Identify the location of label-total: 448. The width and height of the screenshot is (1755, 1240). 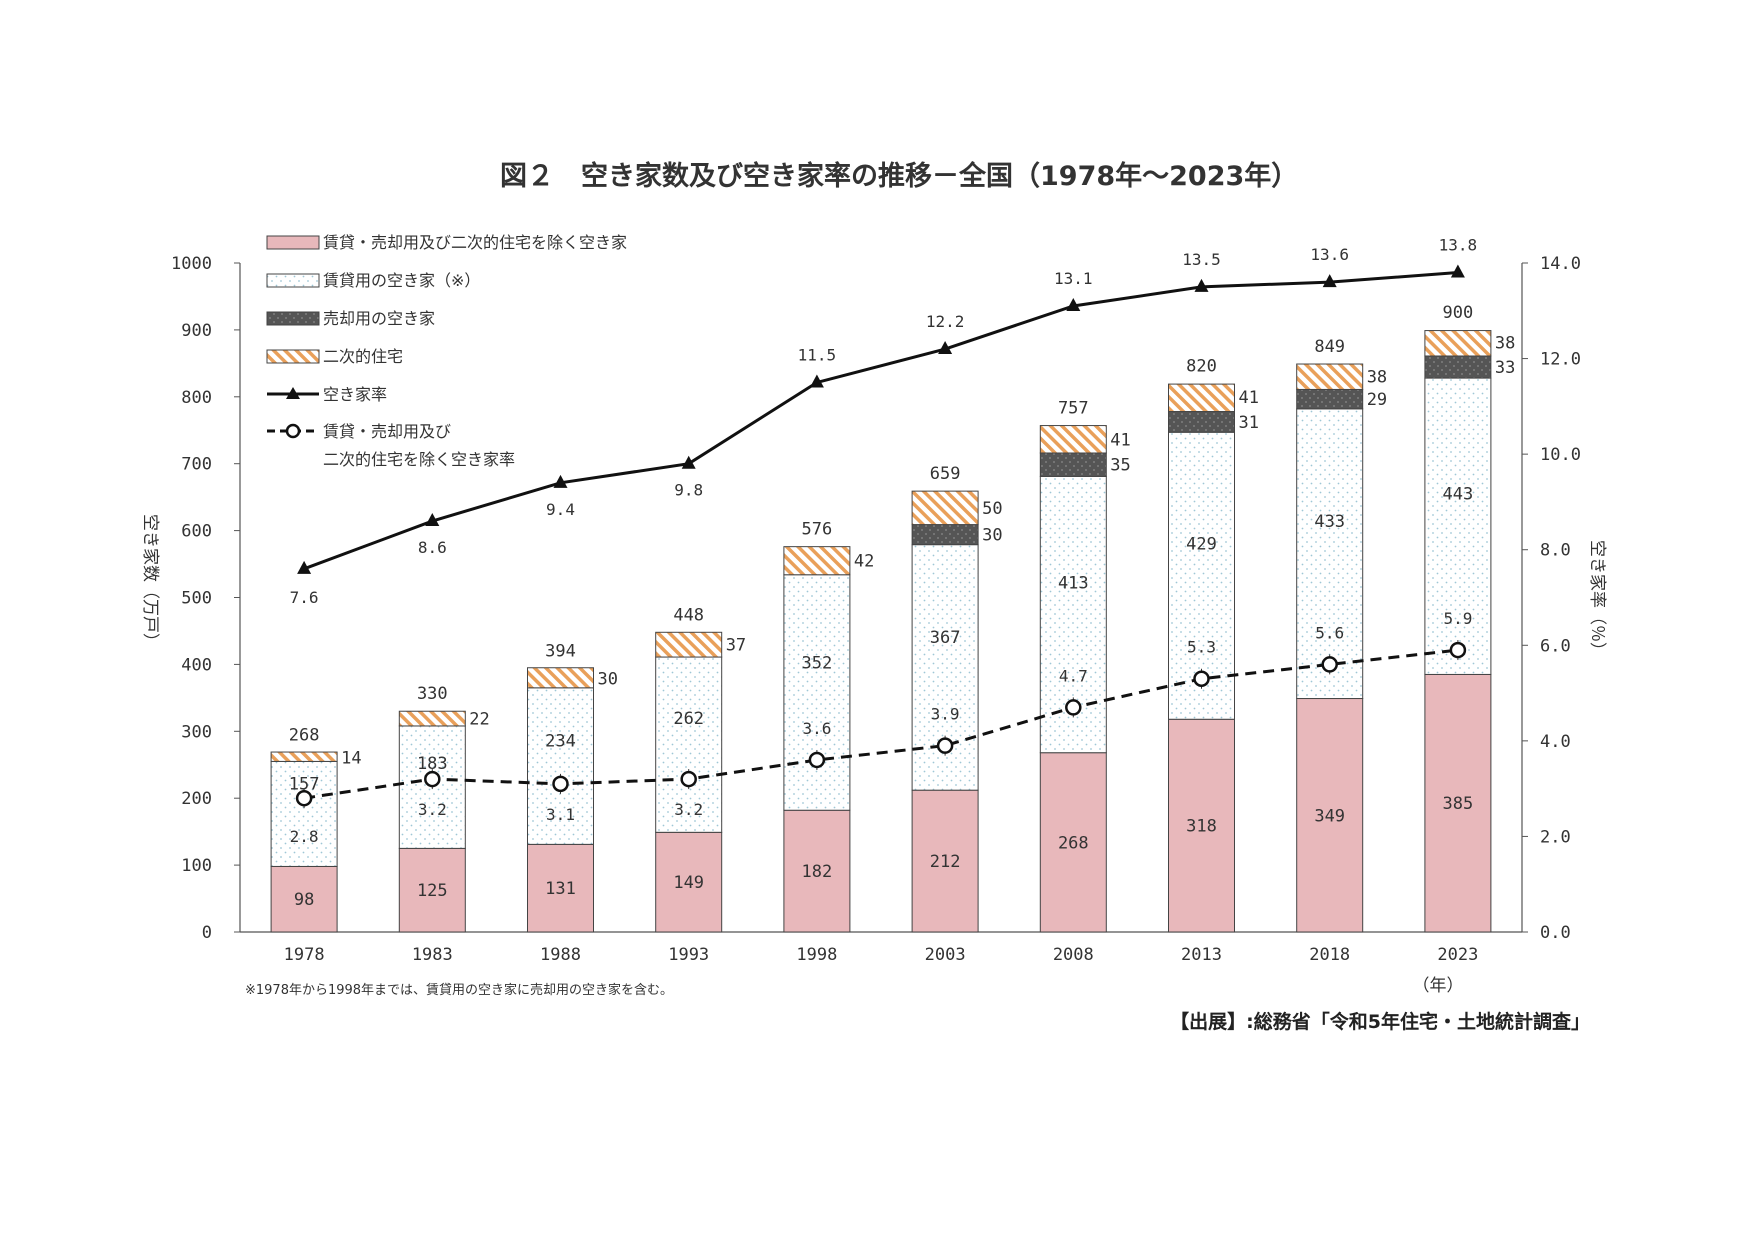
(688, 615).